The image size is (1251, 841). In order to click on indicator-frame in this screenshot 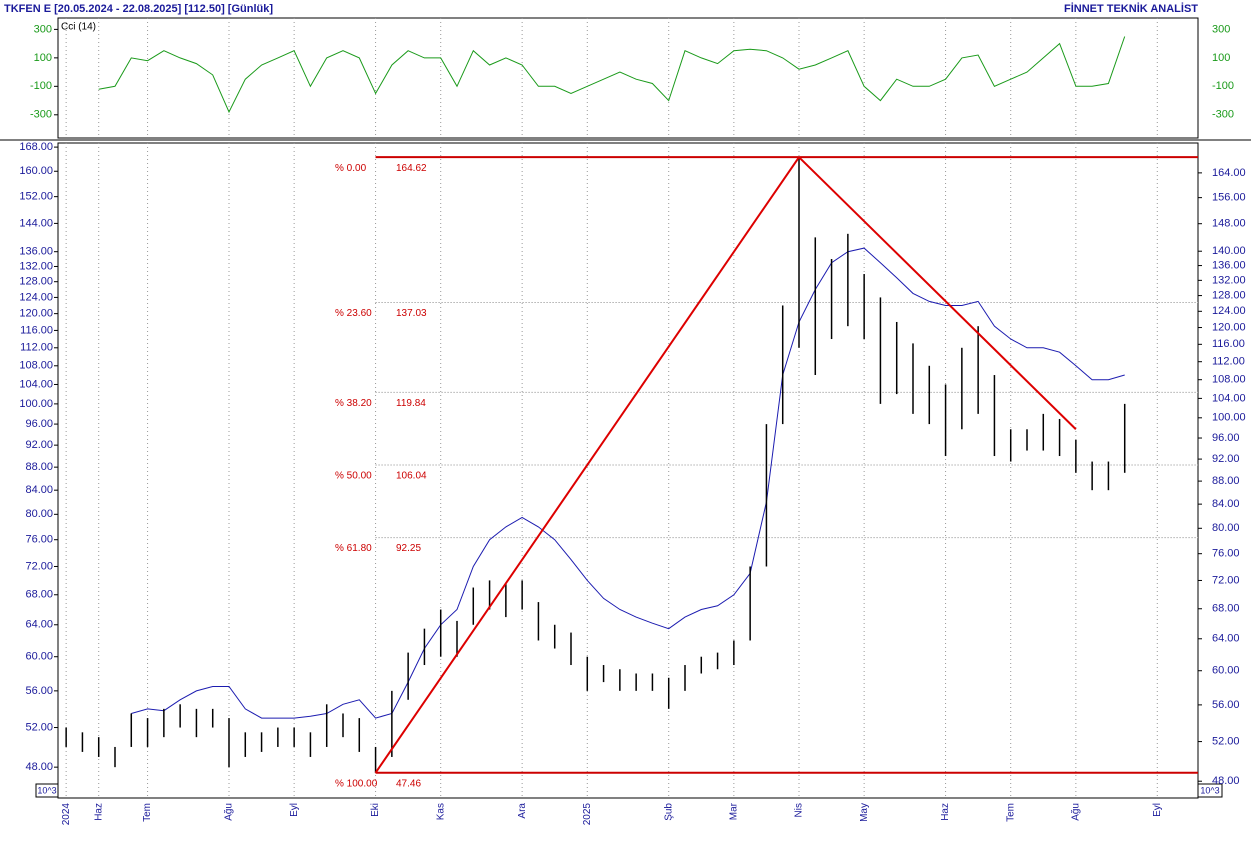, I will do `click(628, 78)`.